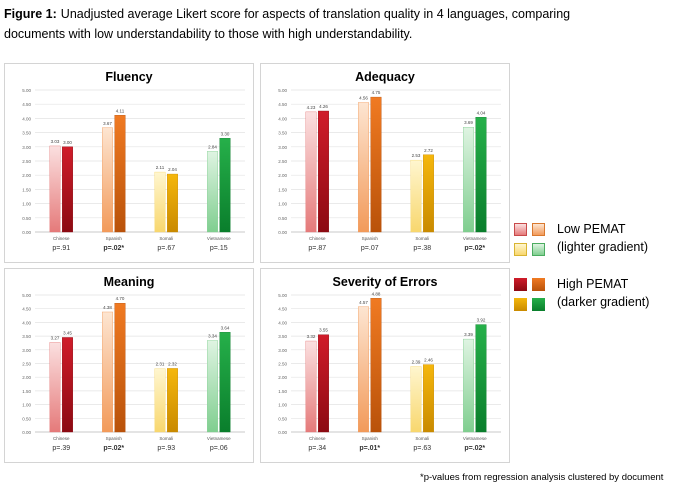 The height and width of the screenshot is (488, 689). Describe the element at coordinates (376, 293) in the screenshot. I see `data-label: 4.88` at that location.